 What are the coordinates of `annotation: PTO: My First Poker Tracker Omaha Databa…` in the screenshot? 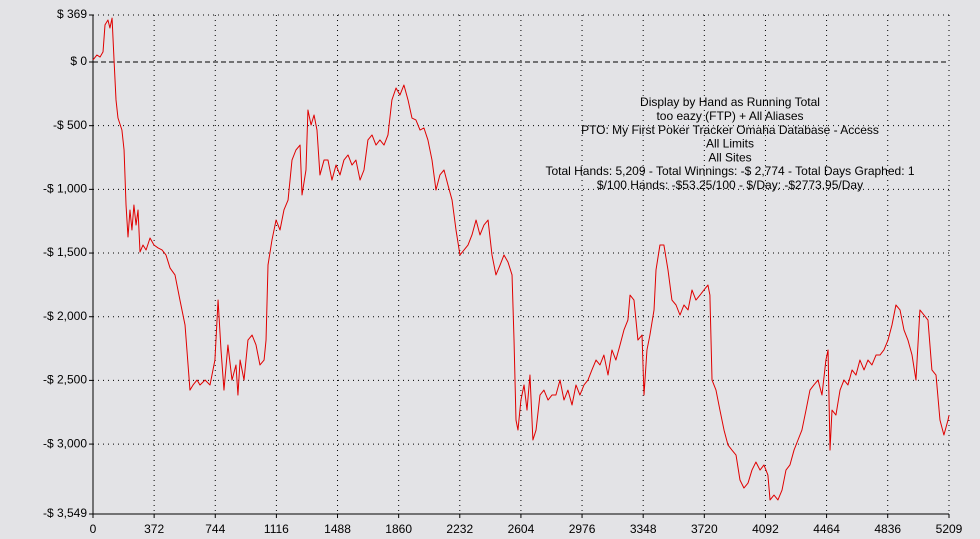 It's located at (730, 130).